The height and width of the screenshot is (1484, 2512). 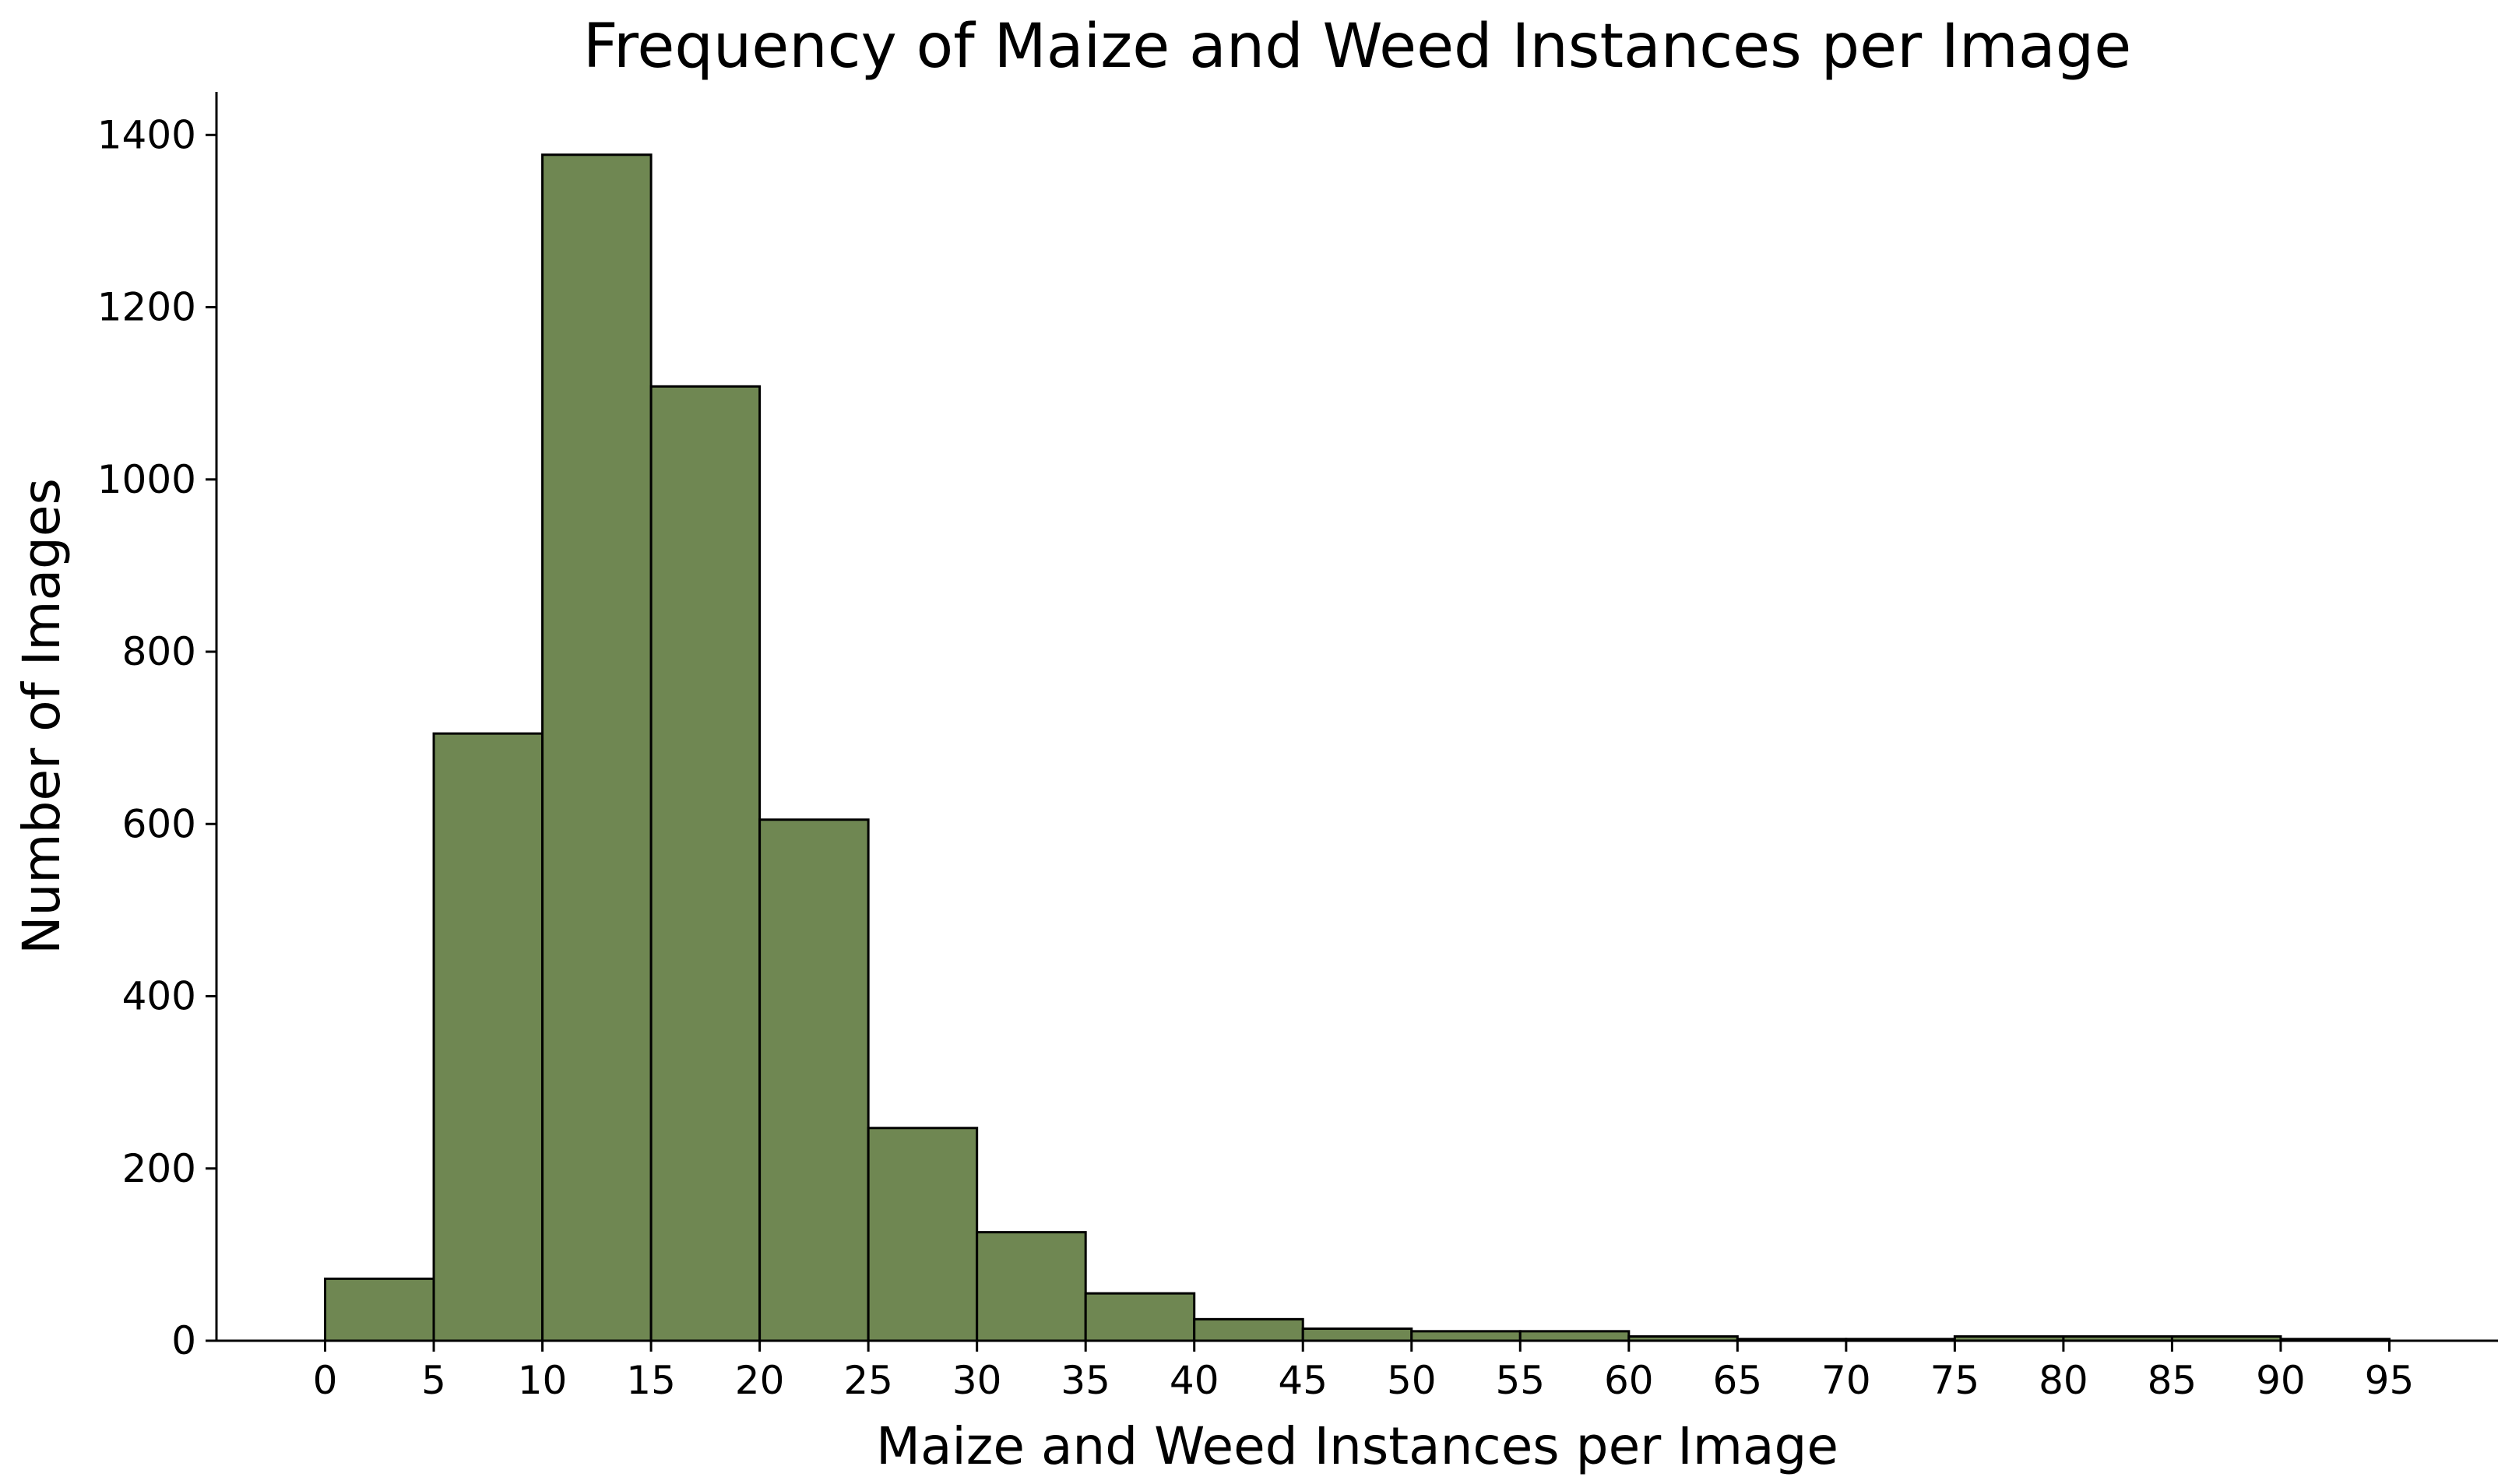 I want to click on x-tick-label: 80, so click(x=2063, y=1381).